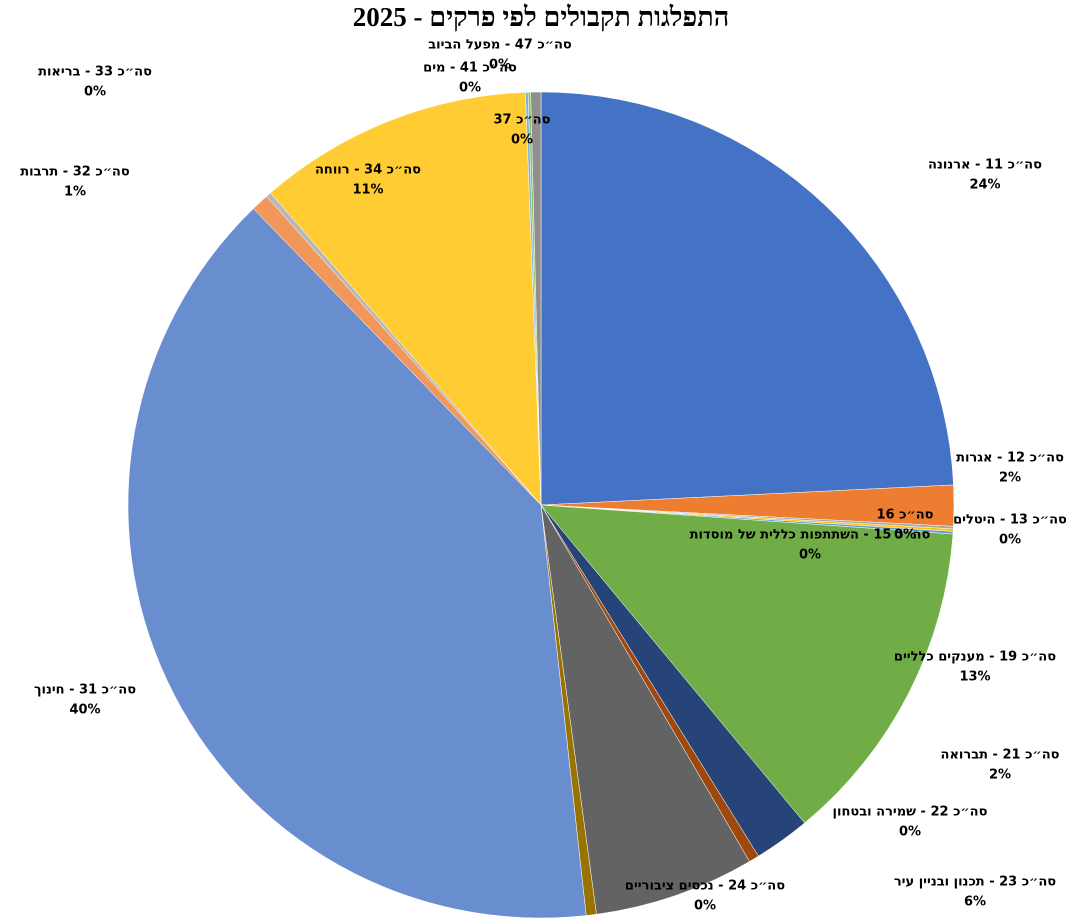  I want to click on slice-label: סה״כ 22 - שמירה ובטחון, so click(910, 812).